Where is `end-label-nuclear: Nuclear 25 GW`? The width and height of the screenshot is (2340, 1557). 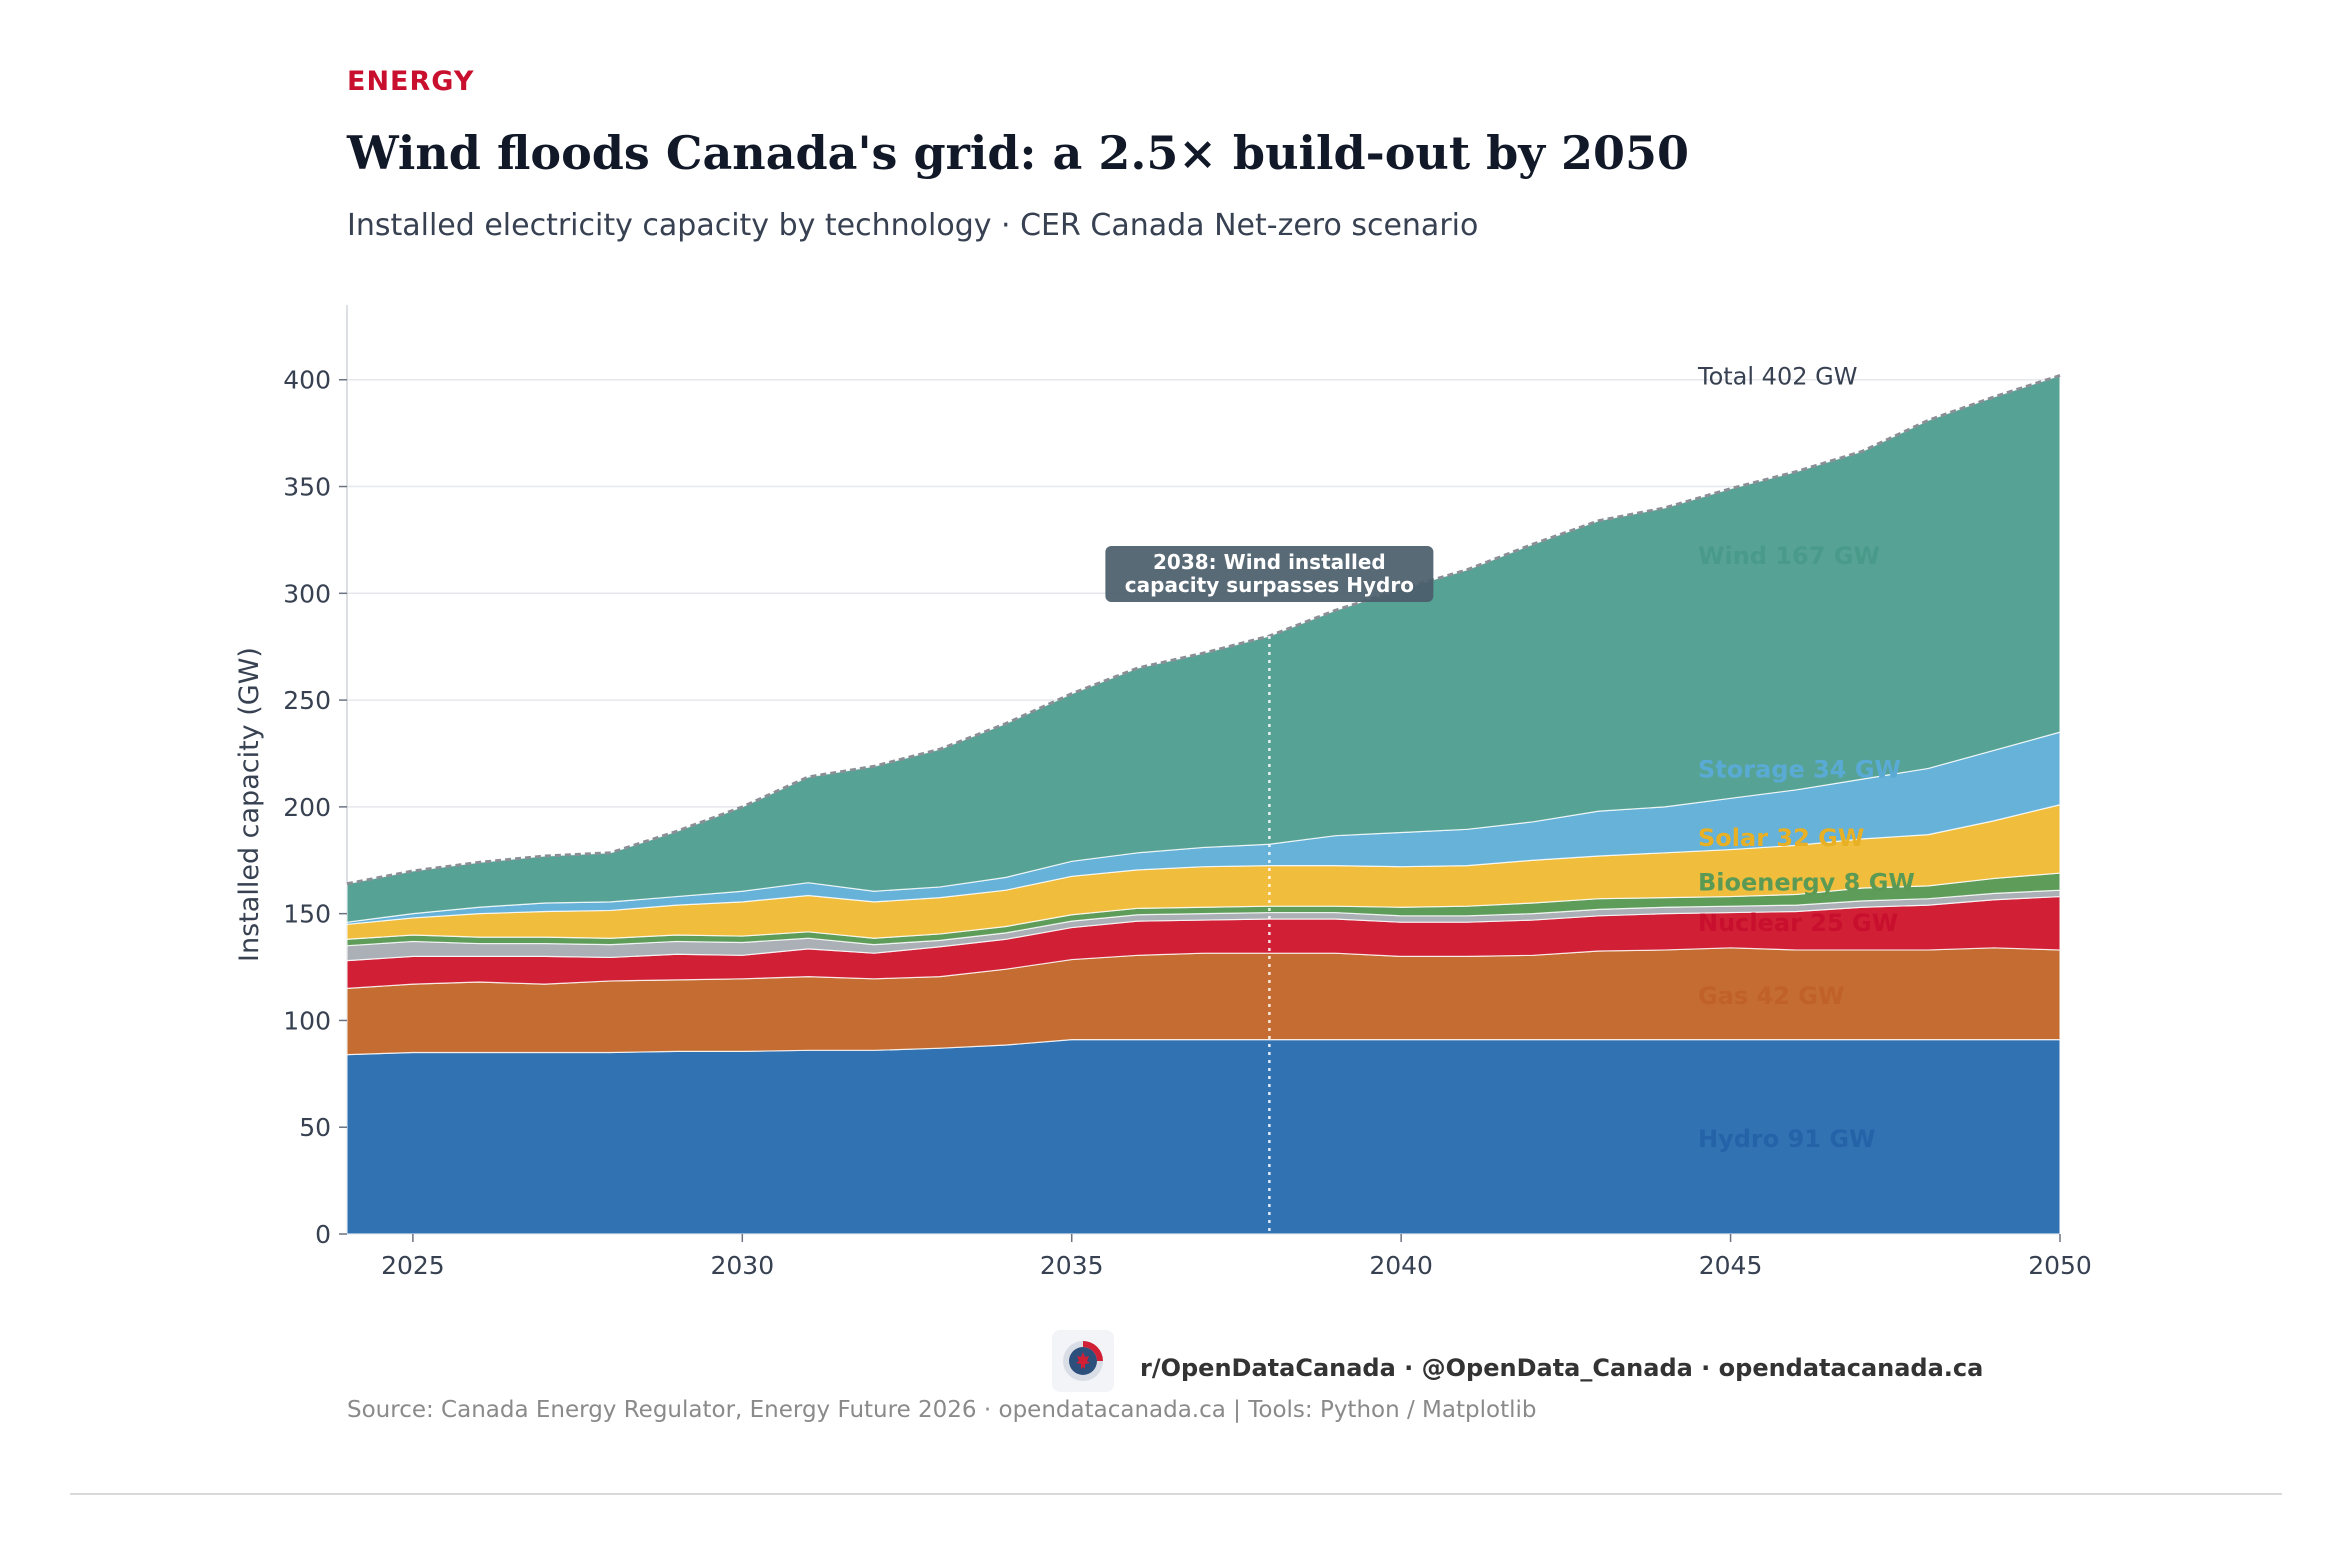 end-label-nuclear: Nuclear 25 GW is located at coordinates (1798, 923).